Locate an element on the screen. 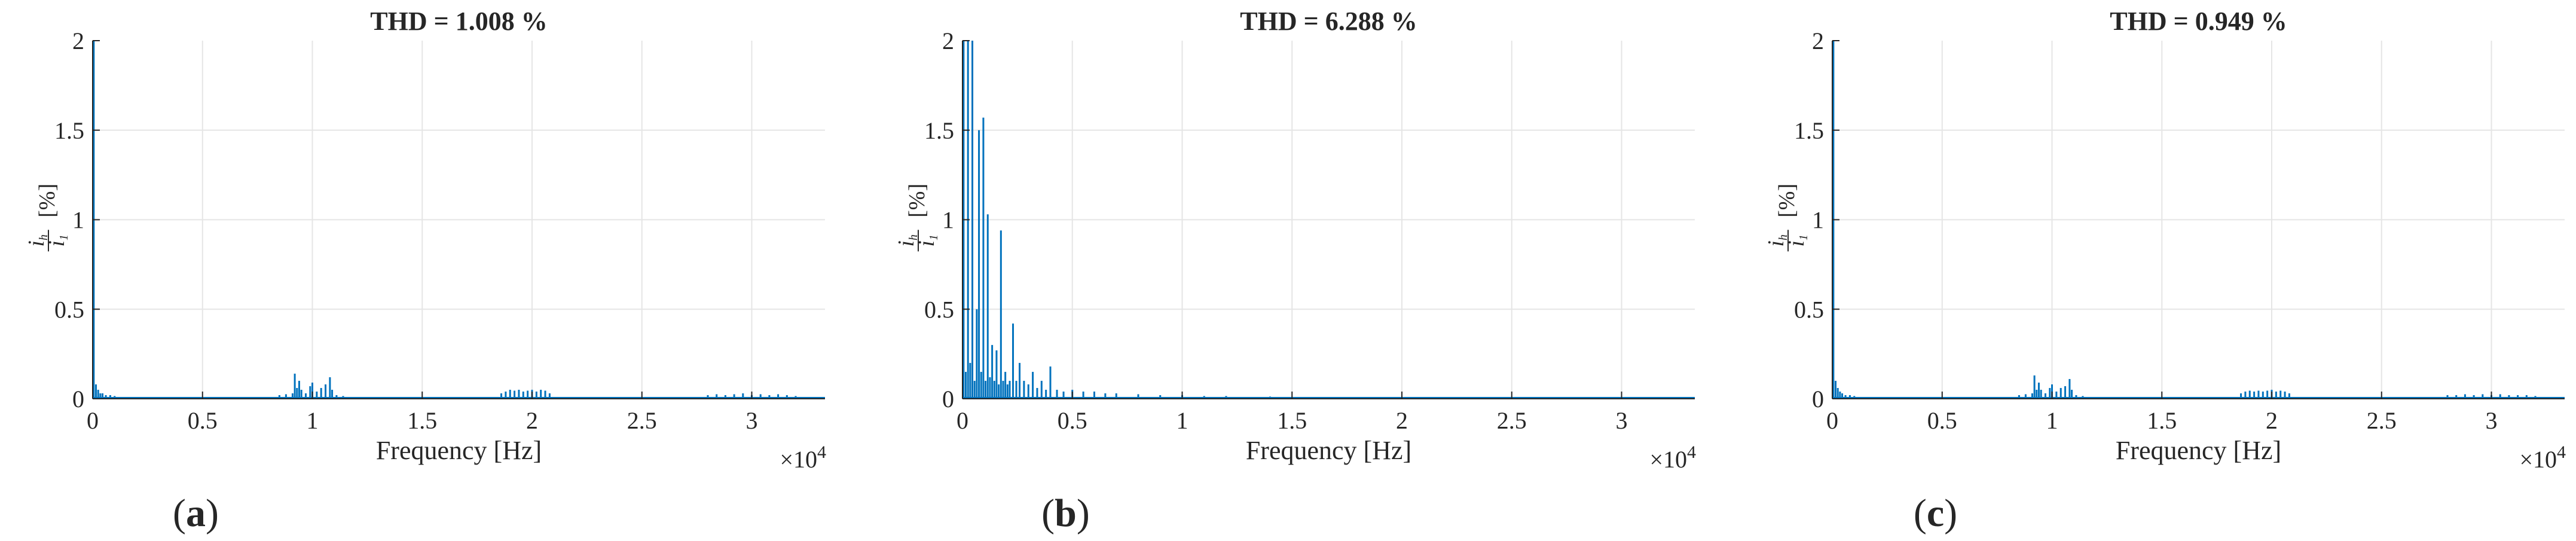  panel-label: (b) is located at coordinates (1066, 513).